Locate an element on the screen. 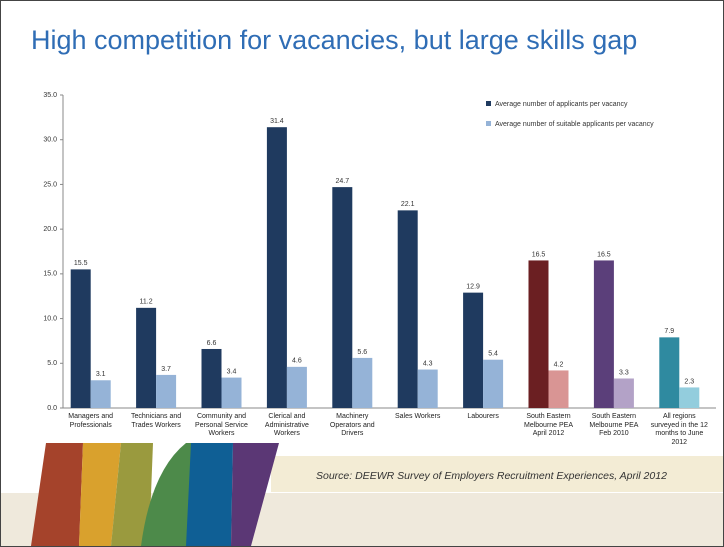 The width and height of the screenshot is (724, 547). data-label: 22.1 is located at coordinates (408, 204).